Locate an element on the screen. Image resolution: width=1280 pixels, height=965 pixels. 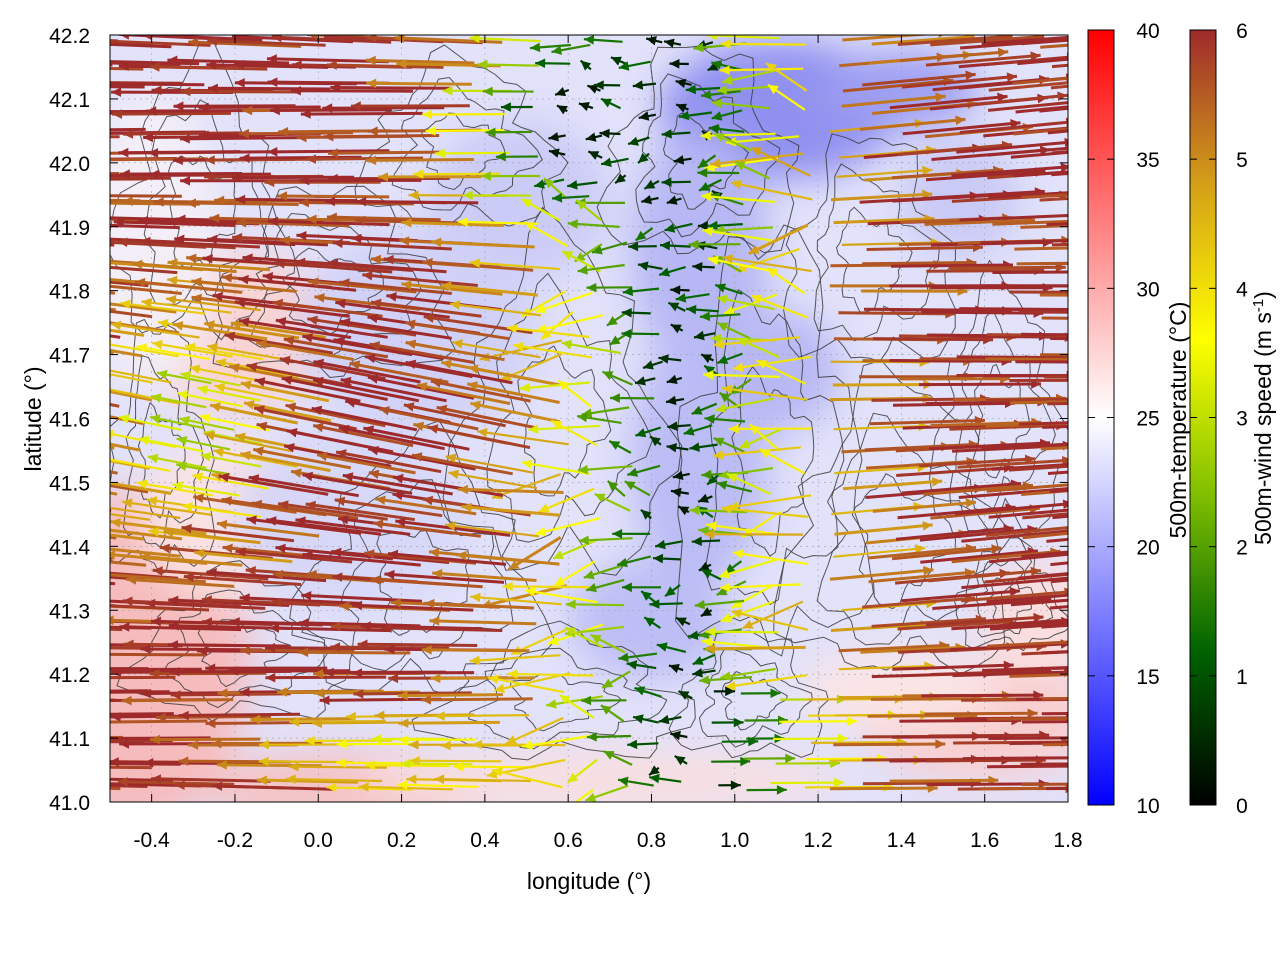
x-tick-label: 0.2 is located at coordinates (401, 840).